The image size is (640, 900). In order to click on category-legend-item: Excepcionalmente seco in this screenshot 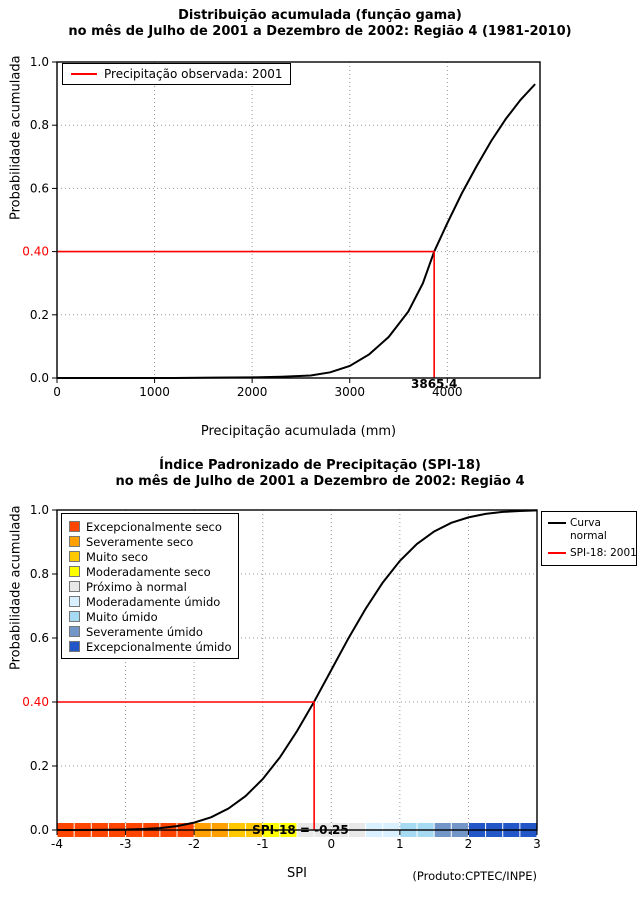, I will do `click(150, 526)`.